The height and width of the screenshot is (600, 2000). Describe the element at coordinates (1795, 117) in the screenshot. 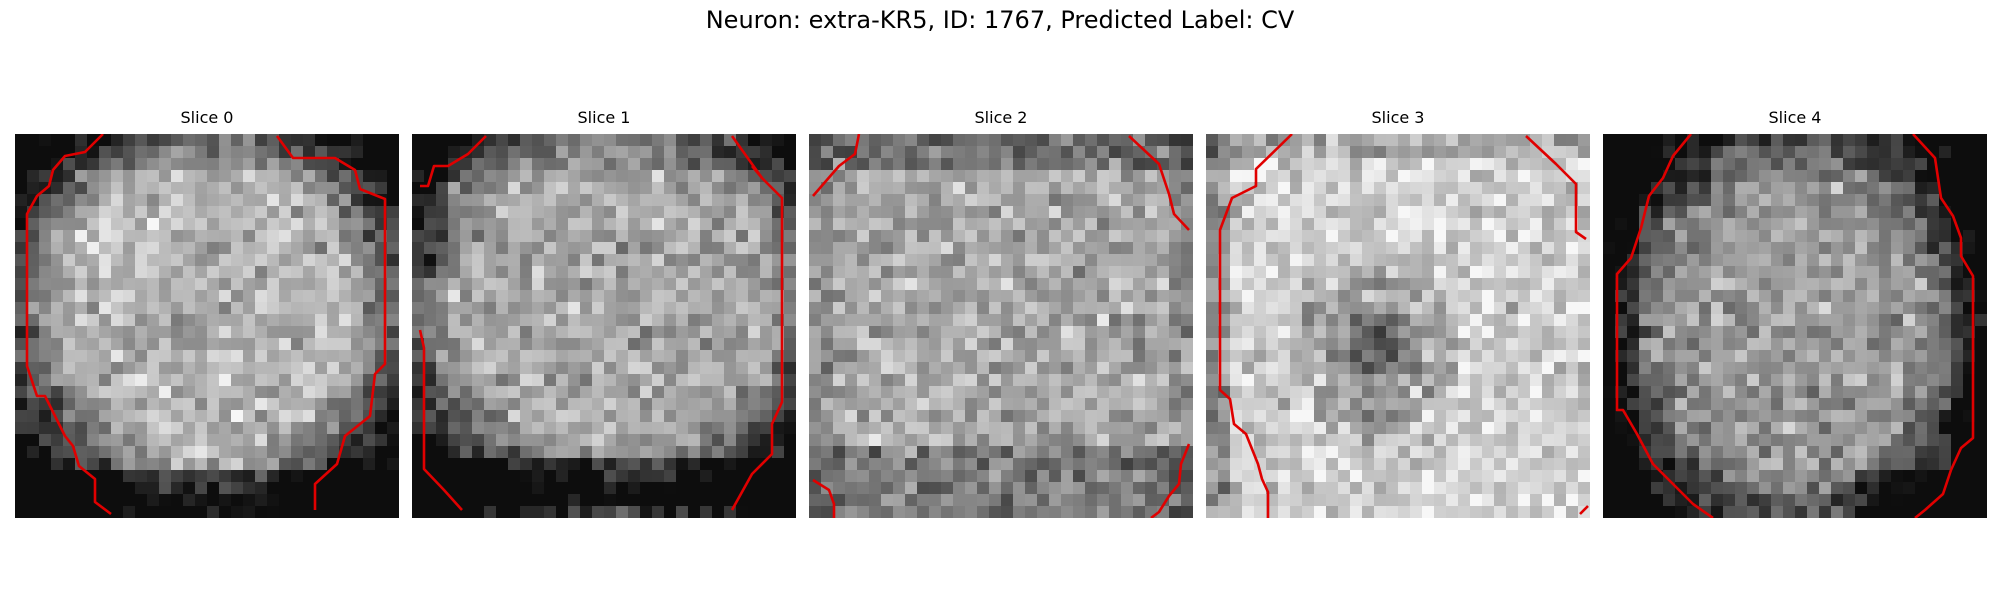

I see `slice-title: Slice 4` at that location.